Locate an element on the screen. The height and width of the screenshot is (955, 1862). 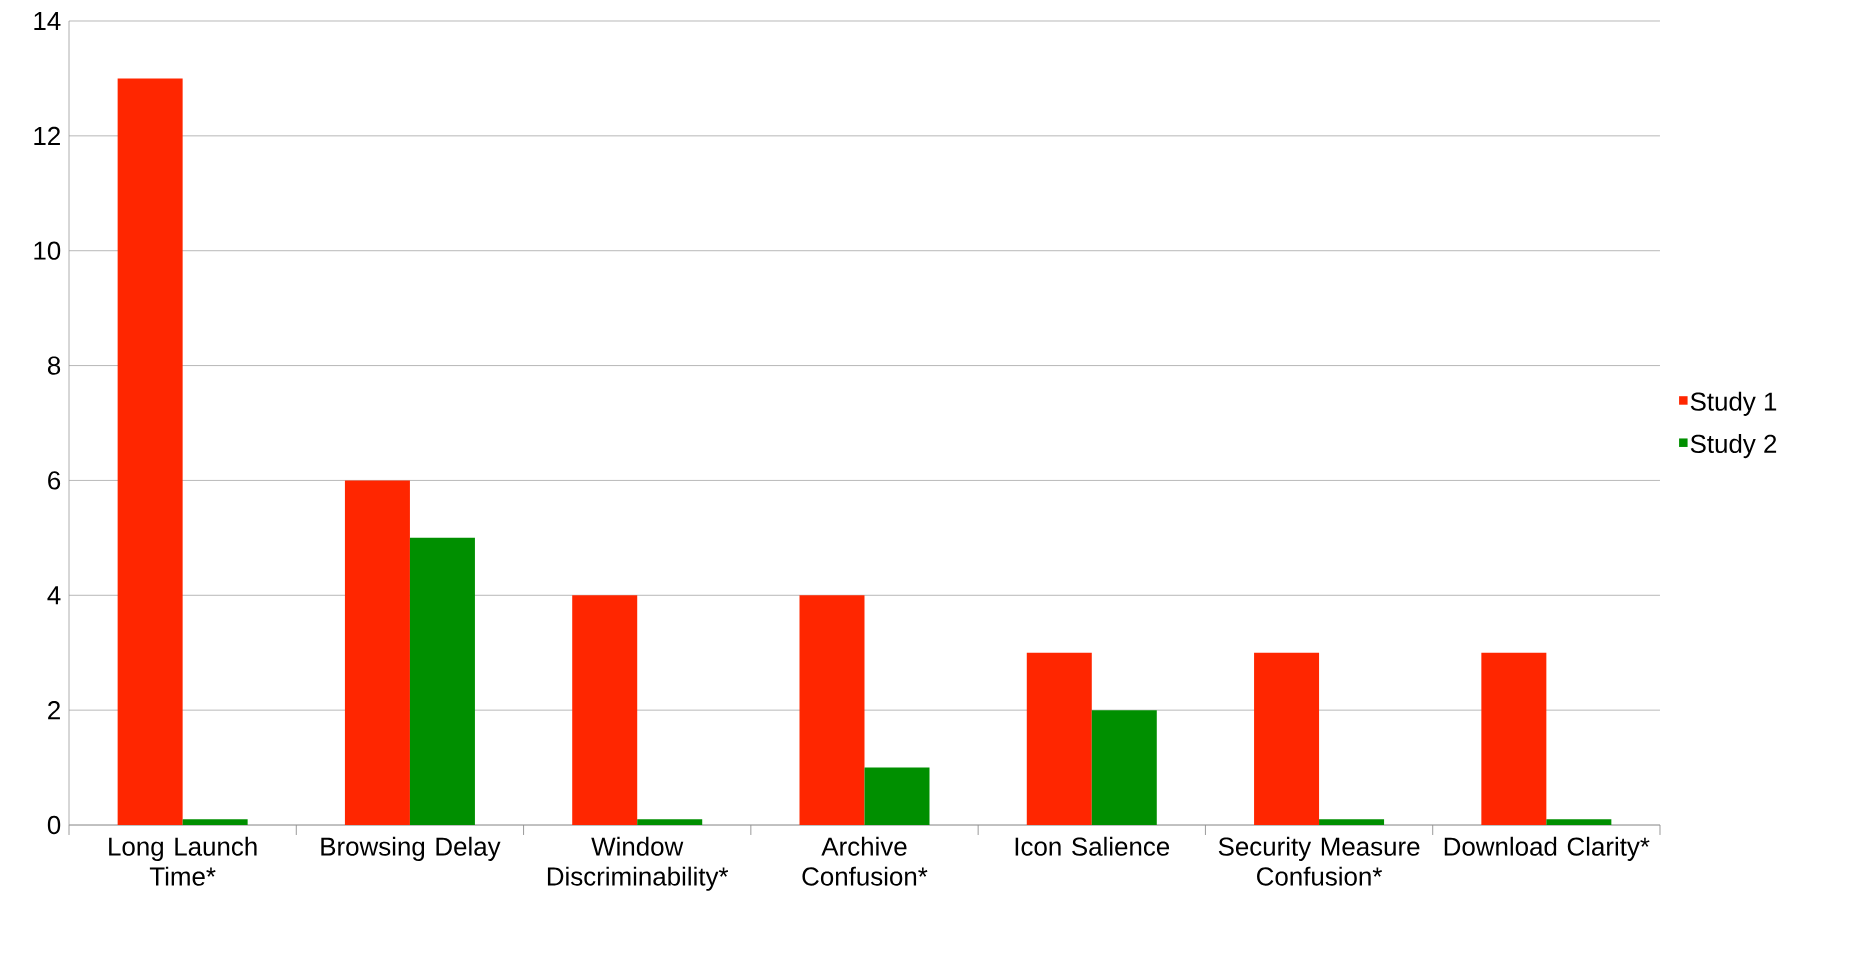
x-tick-label: Security Measure Confusion* is located at coordinates (1319, 861).